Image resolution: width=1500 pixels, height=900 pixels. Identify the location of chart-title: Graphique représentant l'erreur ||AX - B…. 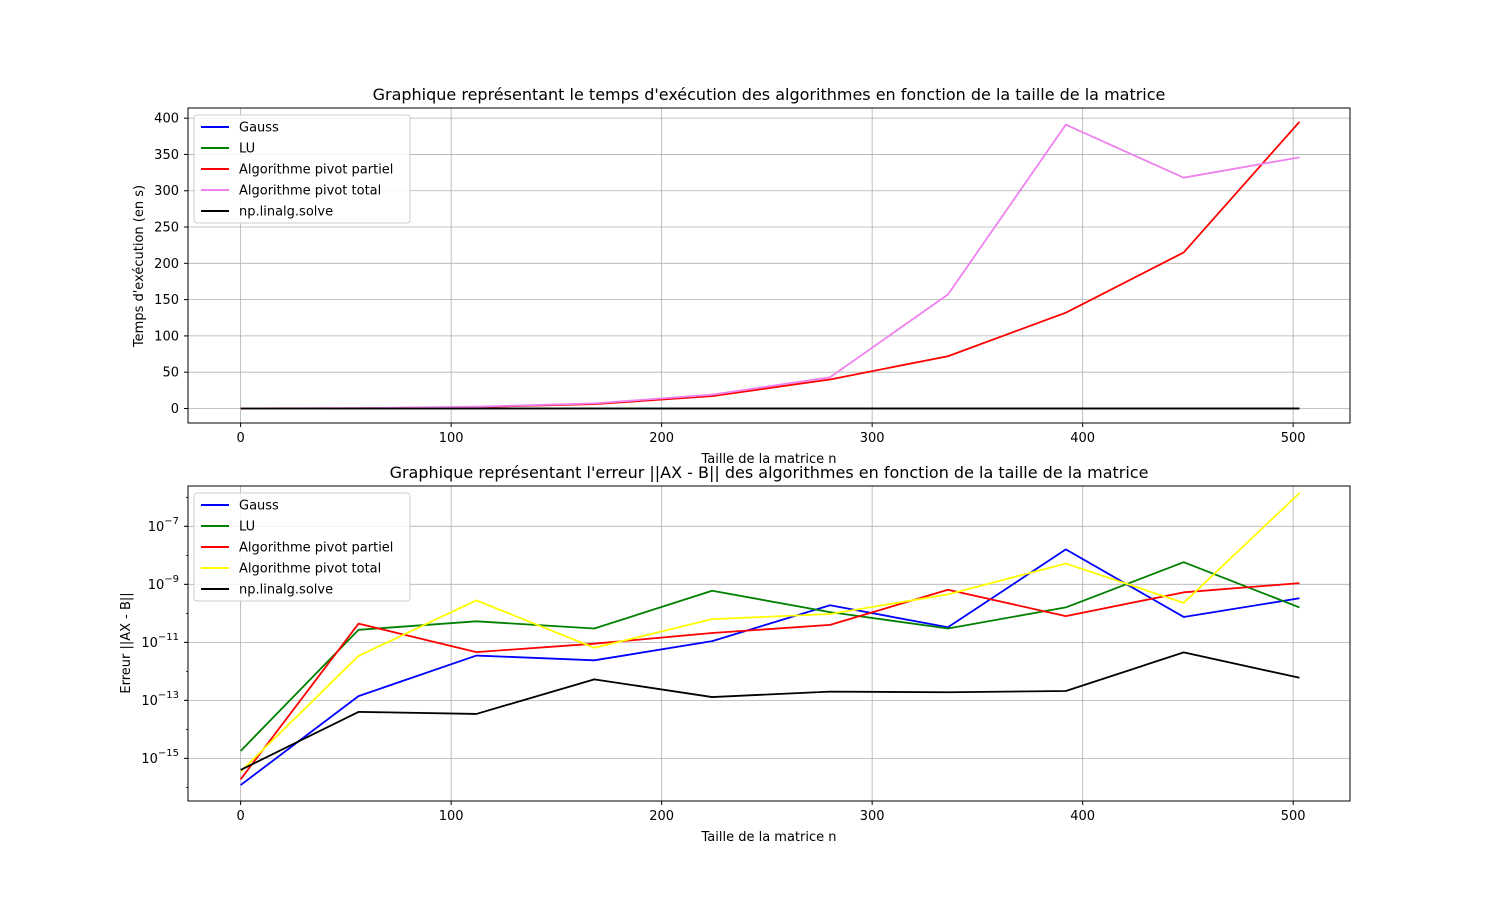
(769, 472).